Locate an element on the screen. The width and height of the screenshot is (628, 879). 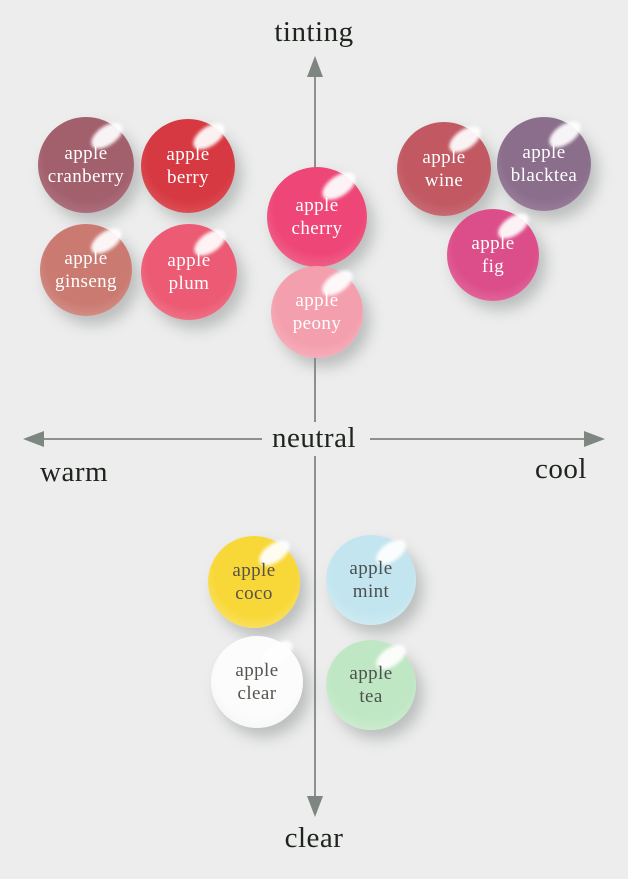
arrow-right-icon is located at coordinates (594, 439).